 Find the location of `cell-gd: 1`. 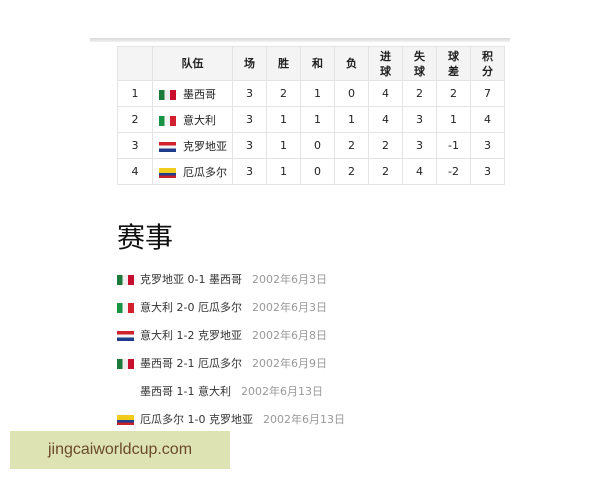

cell-gd: 1 is located at coordinates (453, 119).